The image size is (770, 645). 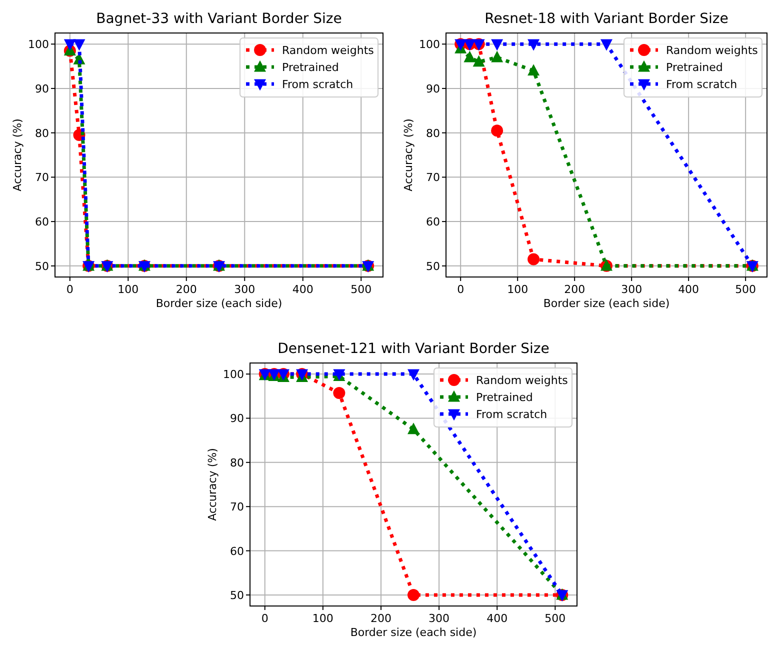 I want to click on chart-title: Resnet-18 with Variant Border Size, so click(x=606, y=19).